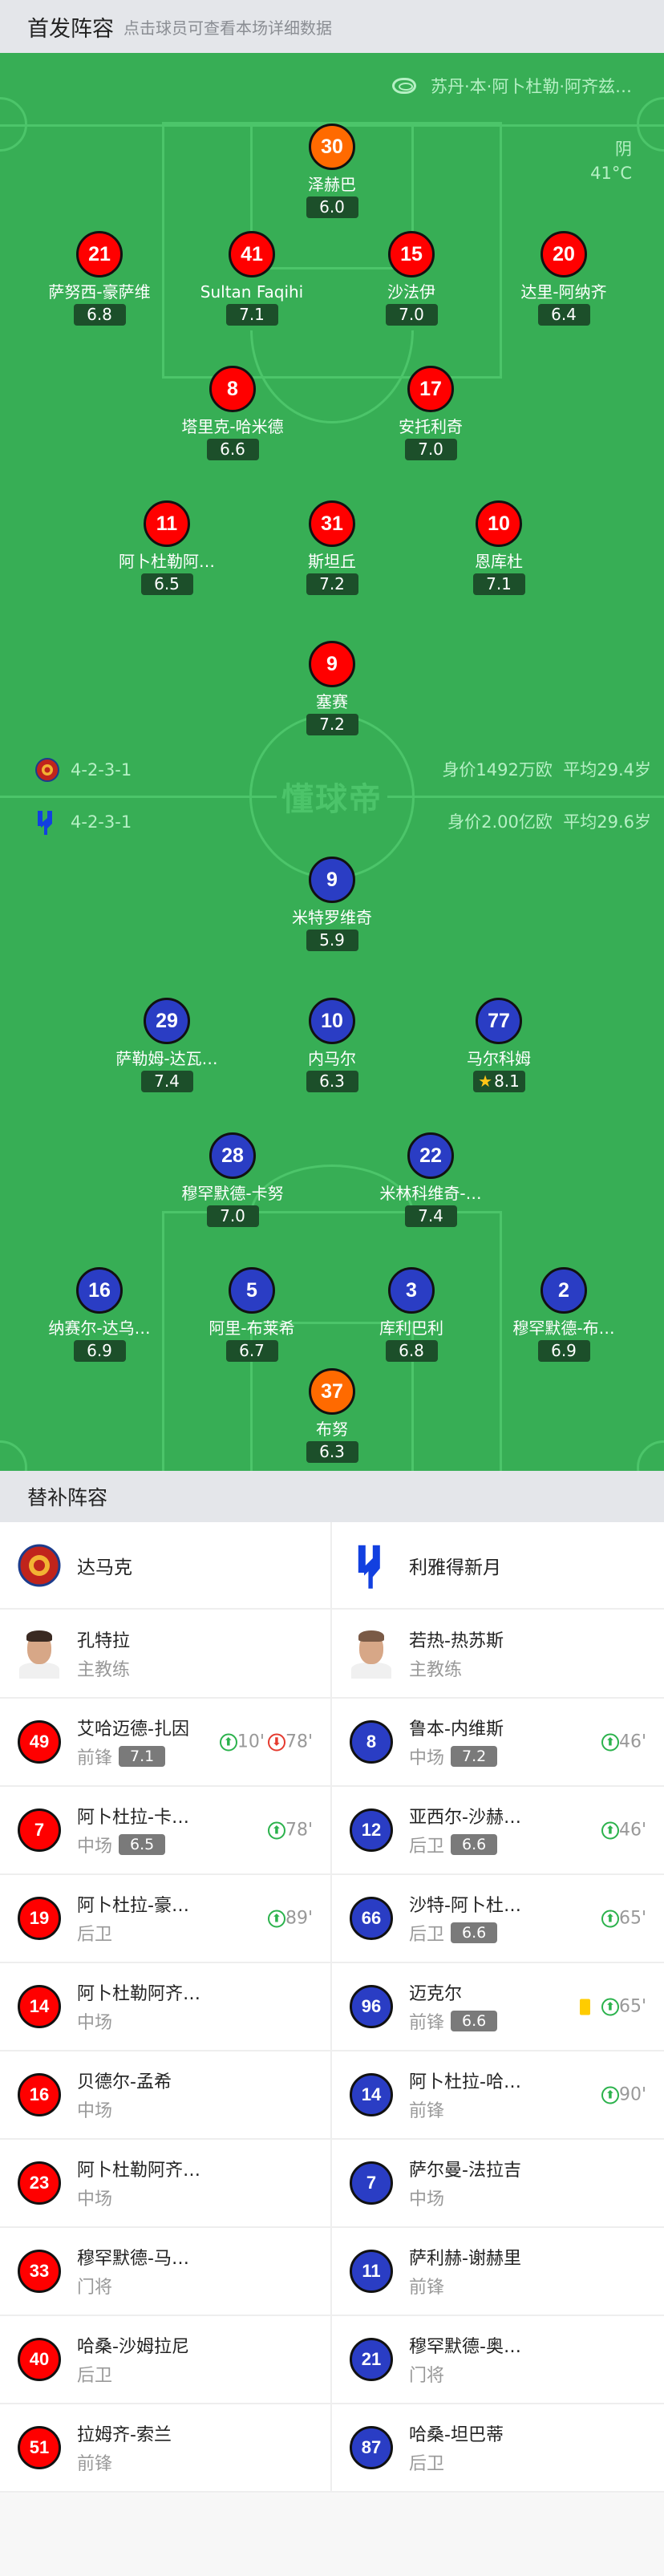 The height and width of the screenshot is (2576, 664). I want to click on bench-row: 14 阿卜杜勒阿齐… 中场 96 迈克尔 前锋 6.6 ⬆ 65', so click(332, 2007).